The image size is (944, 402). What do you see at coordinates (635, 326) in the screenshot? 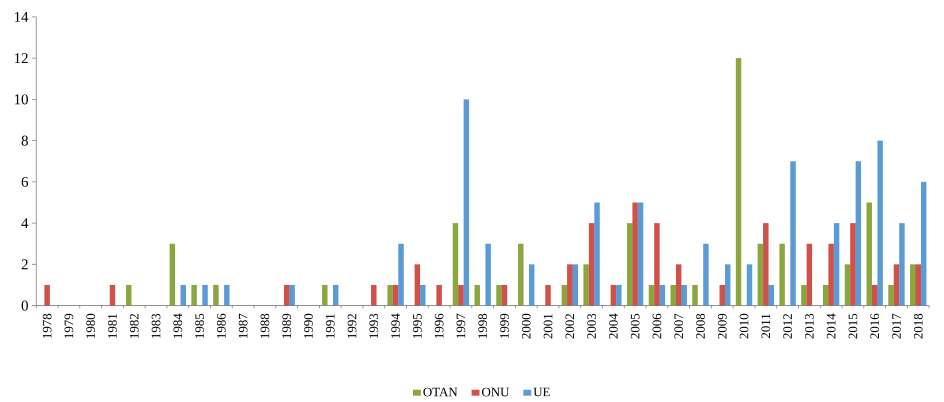
I see `x-tick-label: 2005` at bounding box center [635, 326].